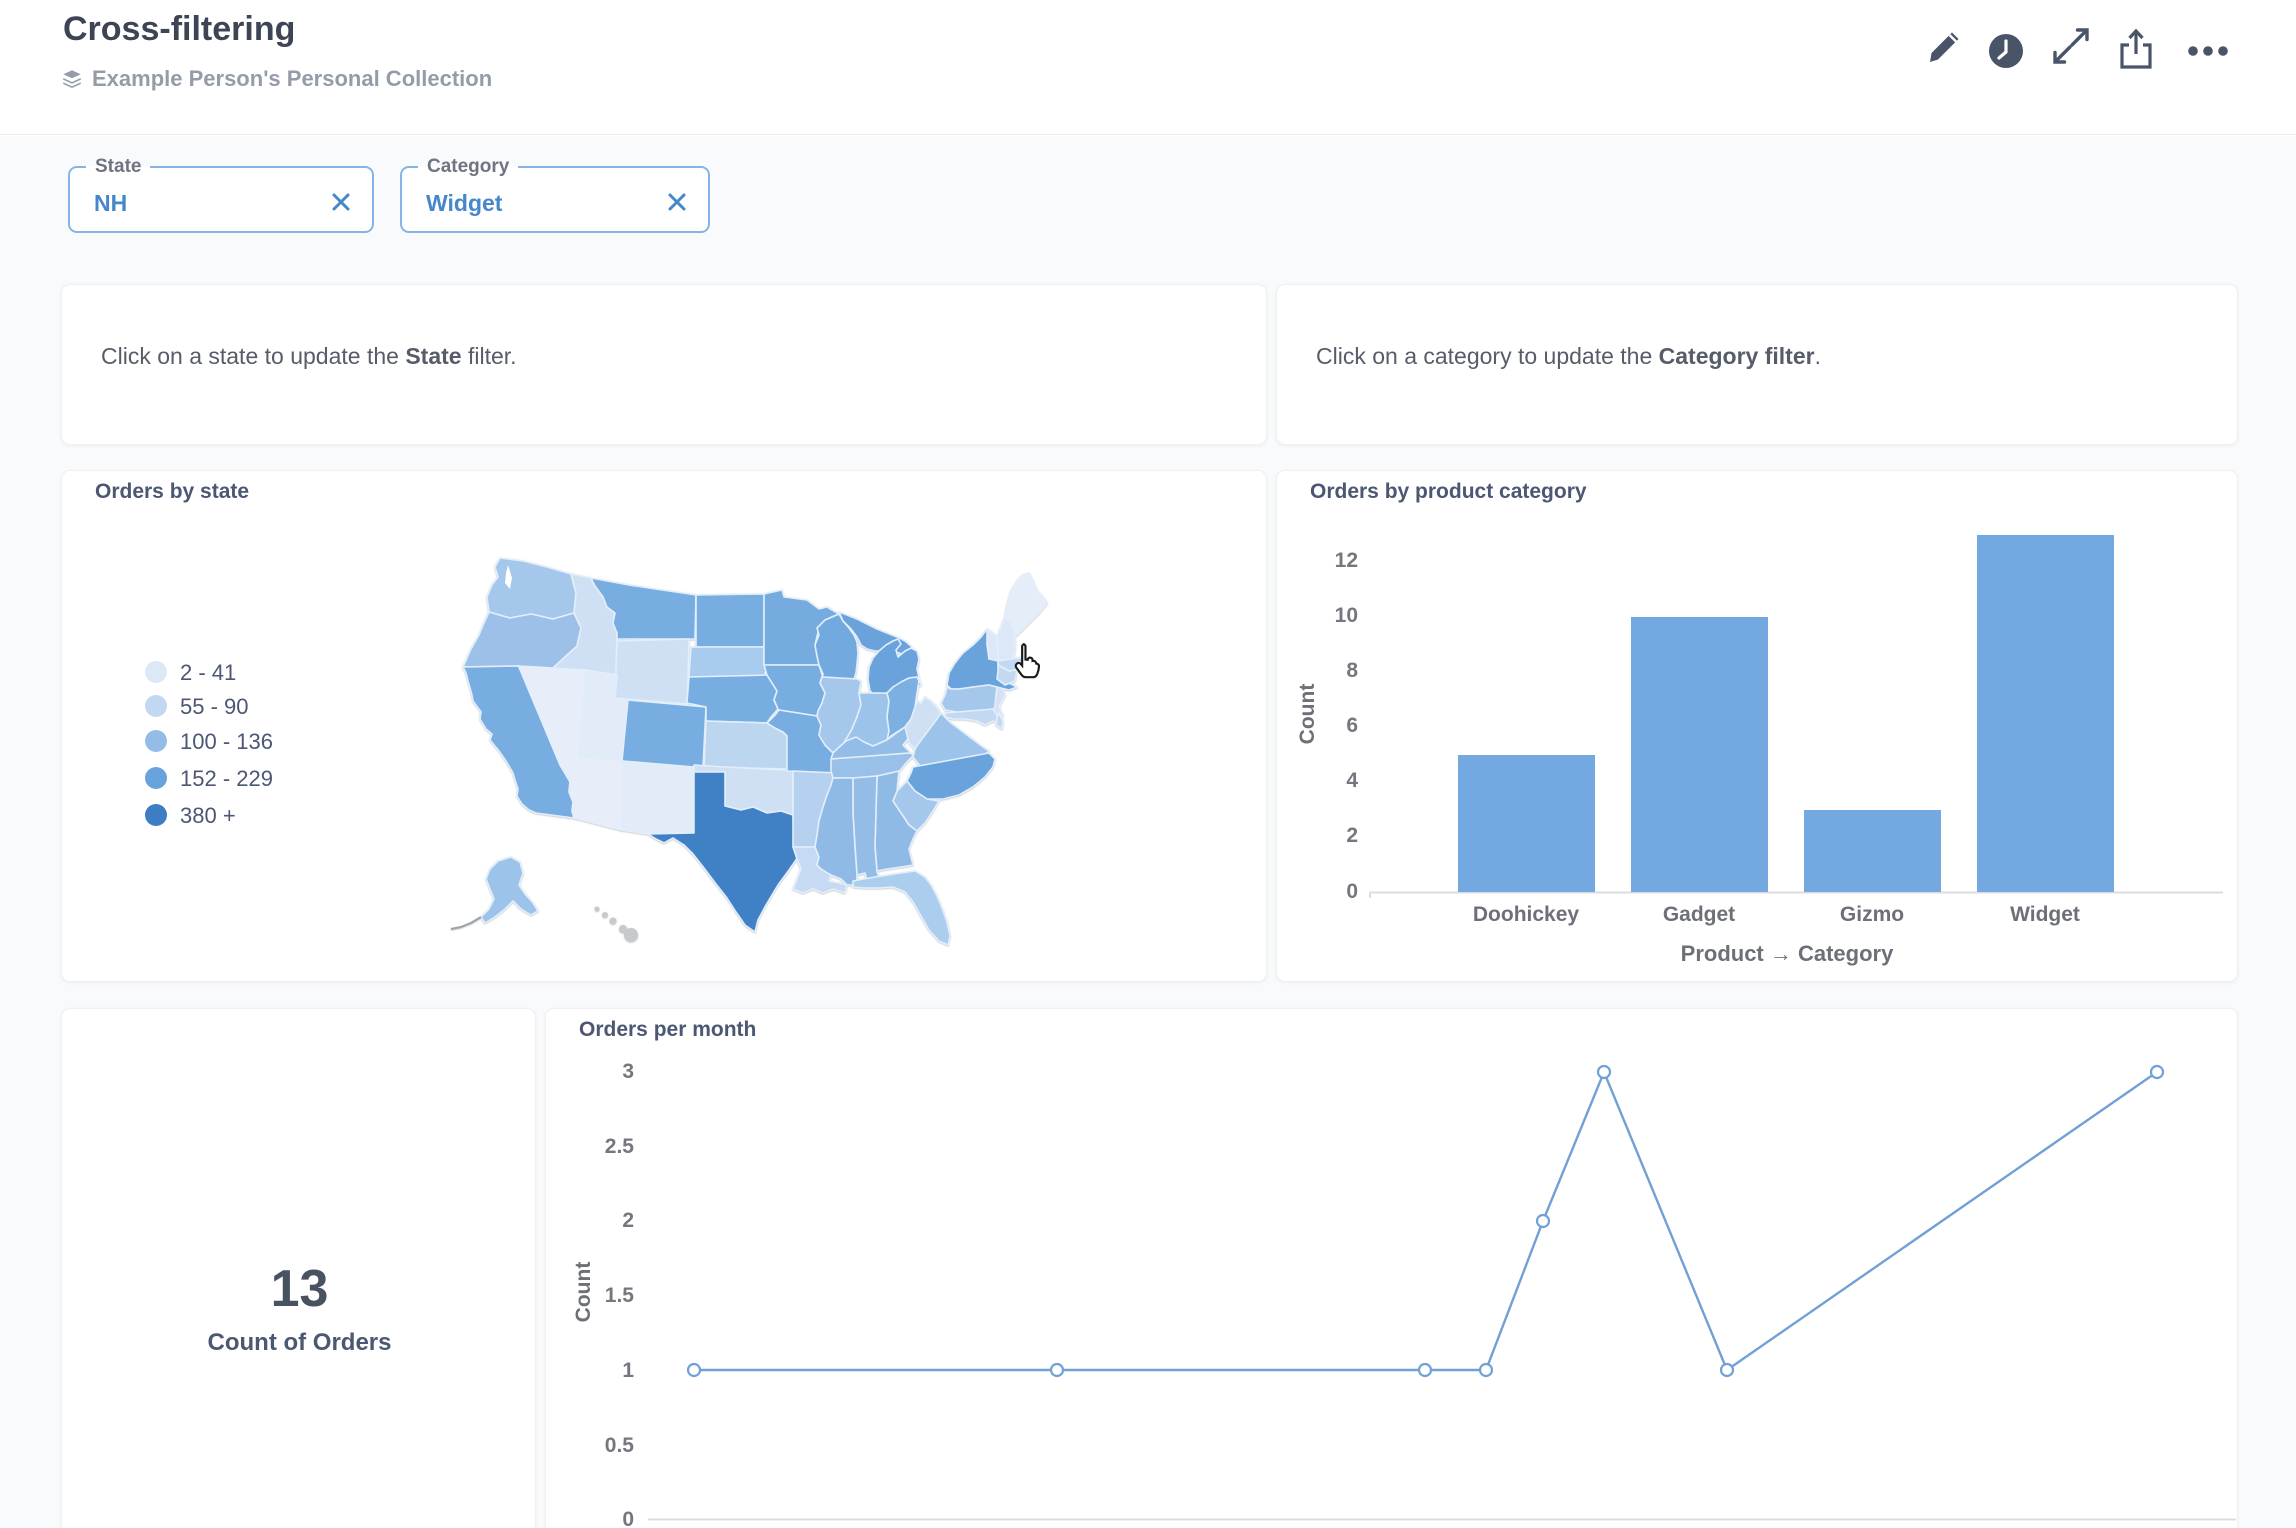 The height and width of the screenshot is (1528, 2296). I want to click on svg-text: Product → Category, so click(1787, 953).